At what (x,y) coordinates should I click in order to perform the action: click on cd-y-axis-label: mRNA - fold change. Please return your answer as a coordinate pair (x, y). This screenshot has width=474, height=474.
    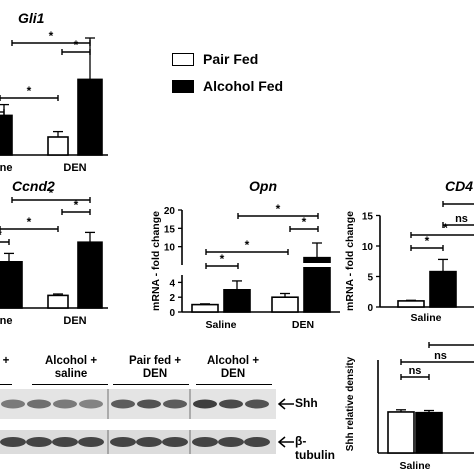
    Looking at the image, I should click on (350, 261).